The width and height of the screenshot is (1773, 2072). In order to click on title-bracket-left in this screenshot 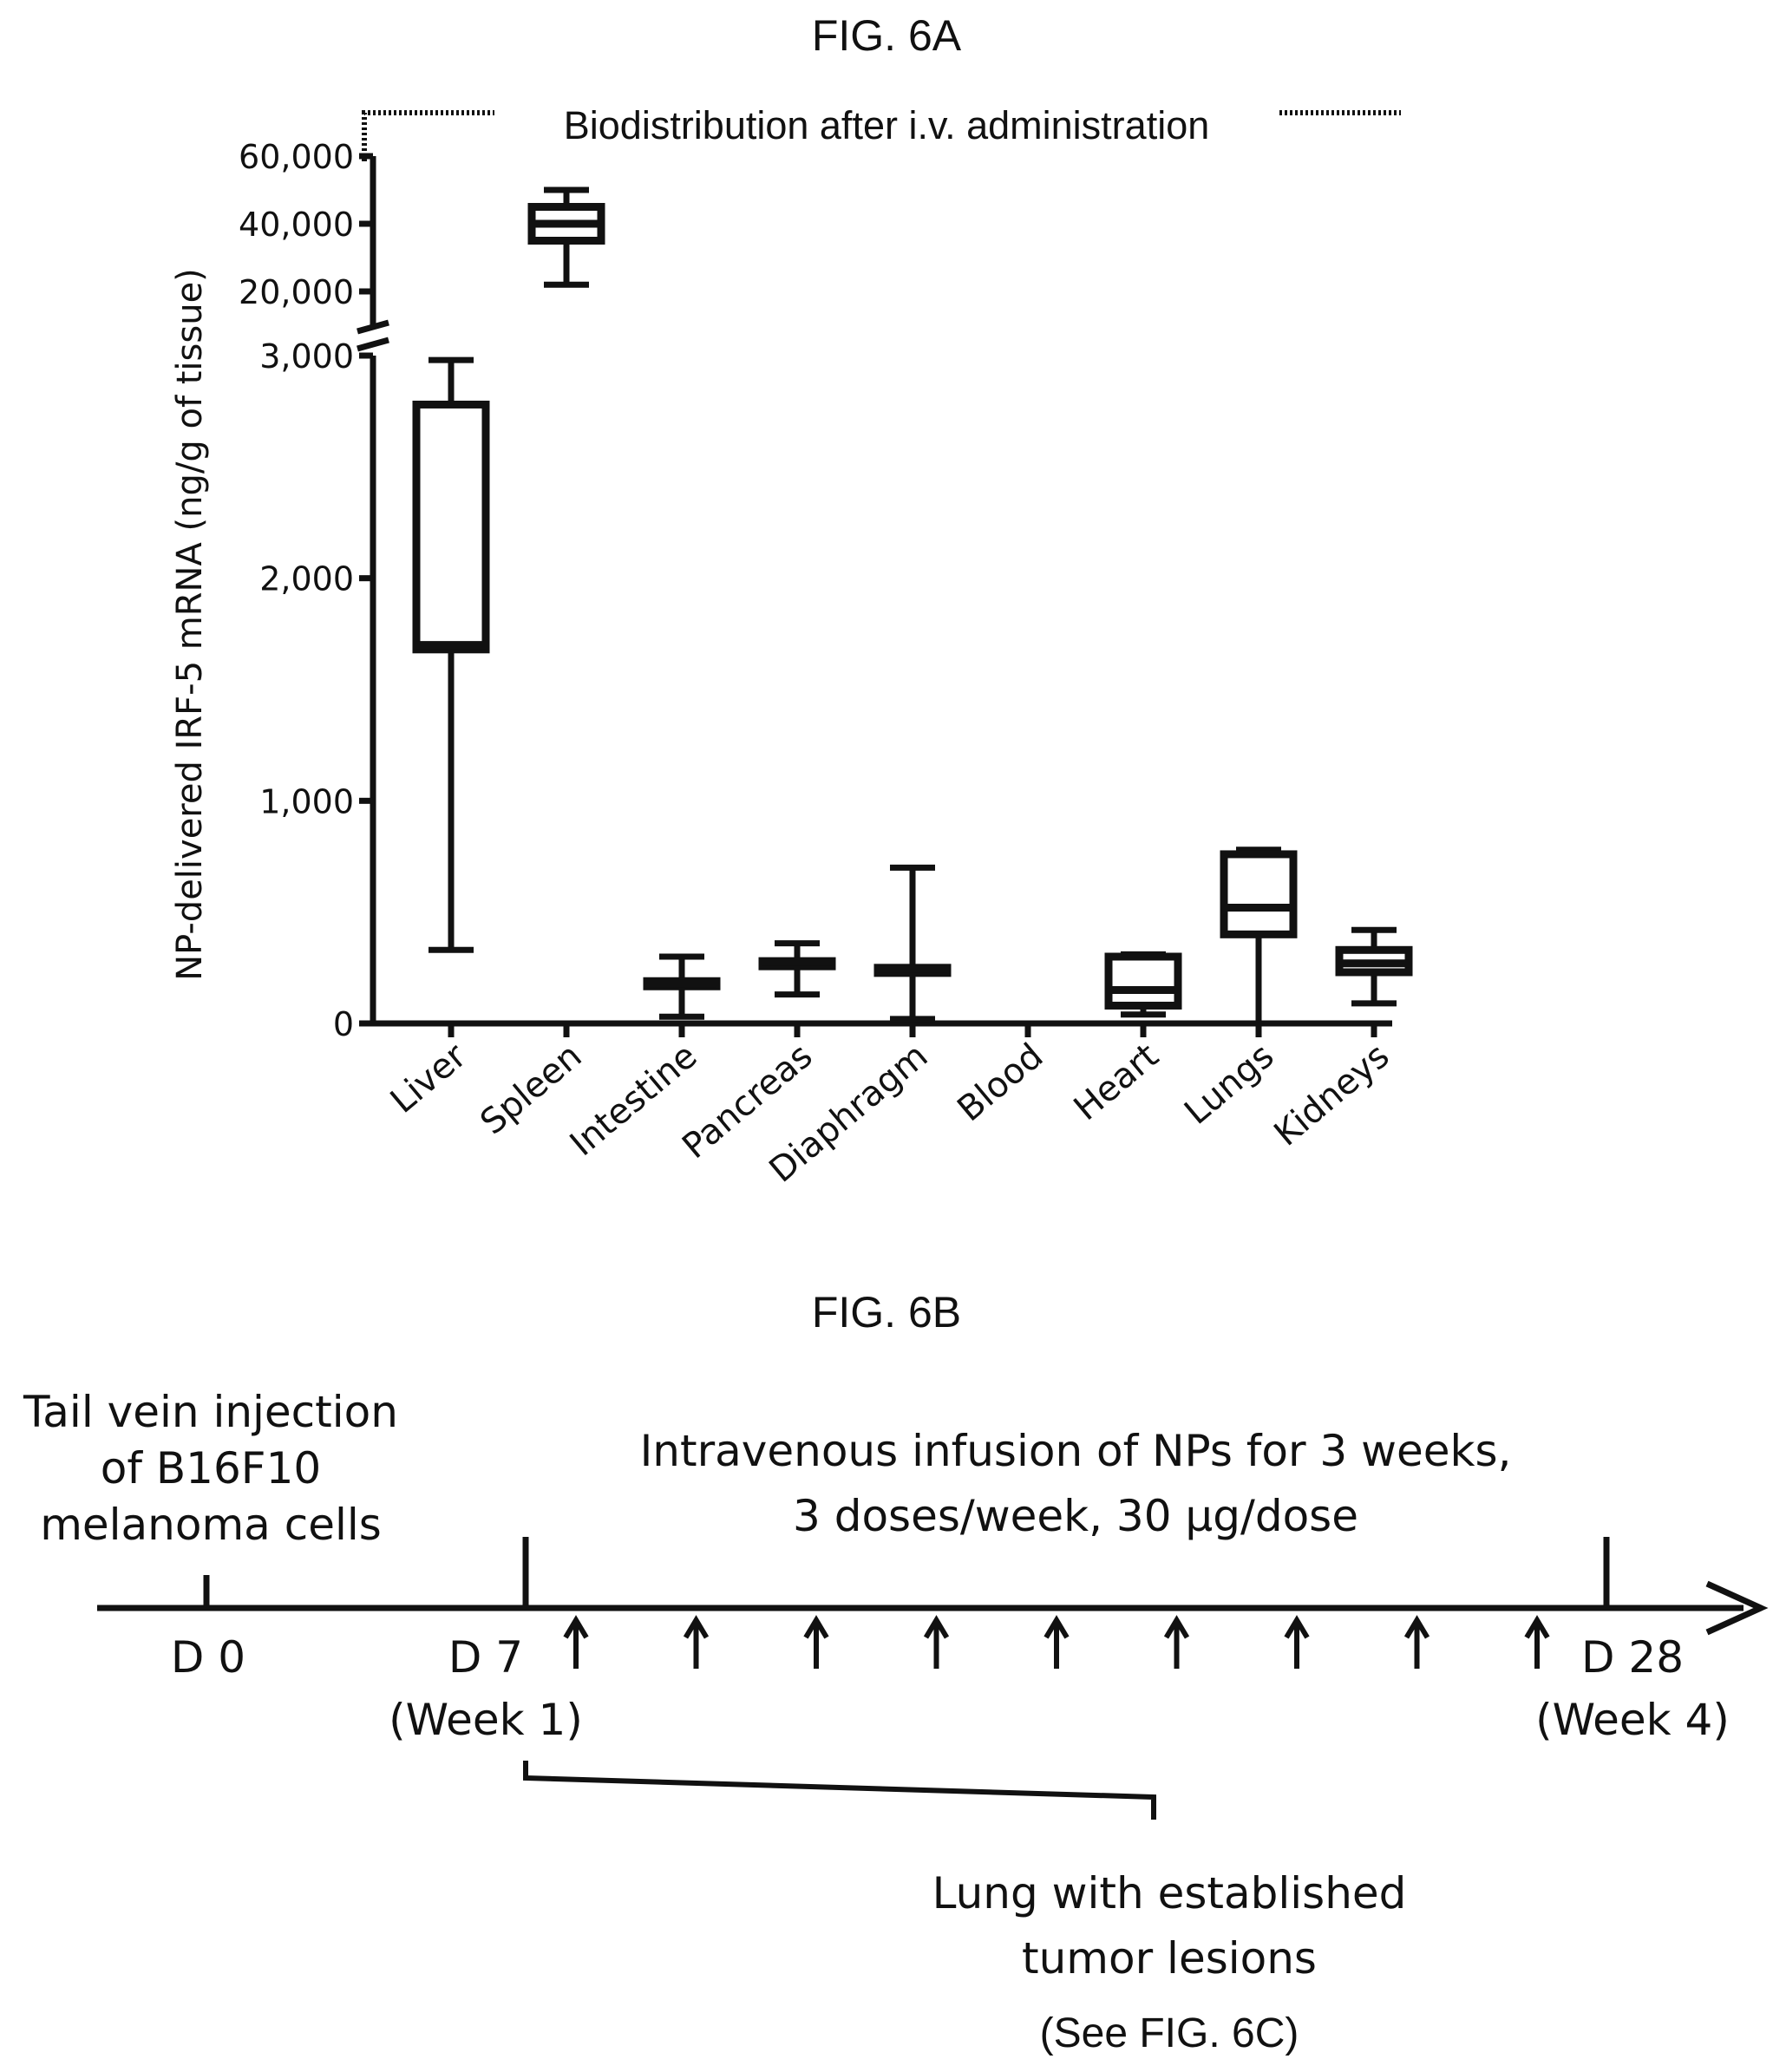, I will do `click(428, 136)`.